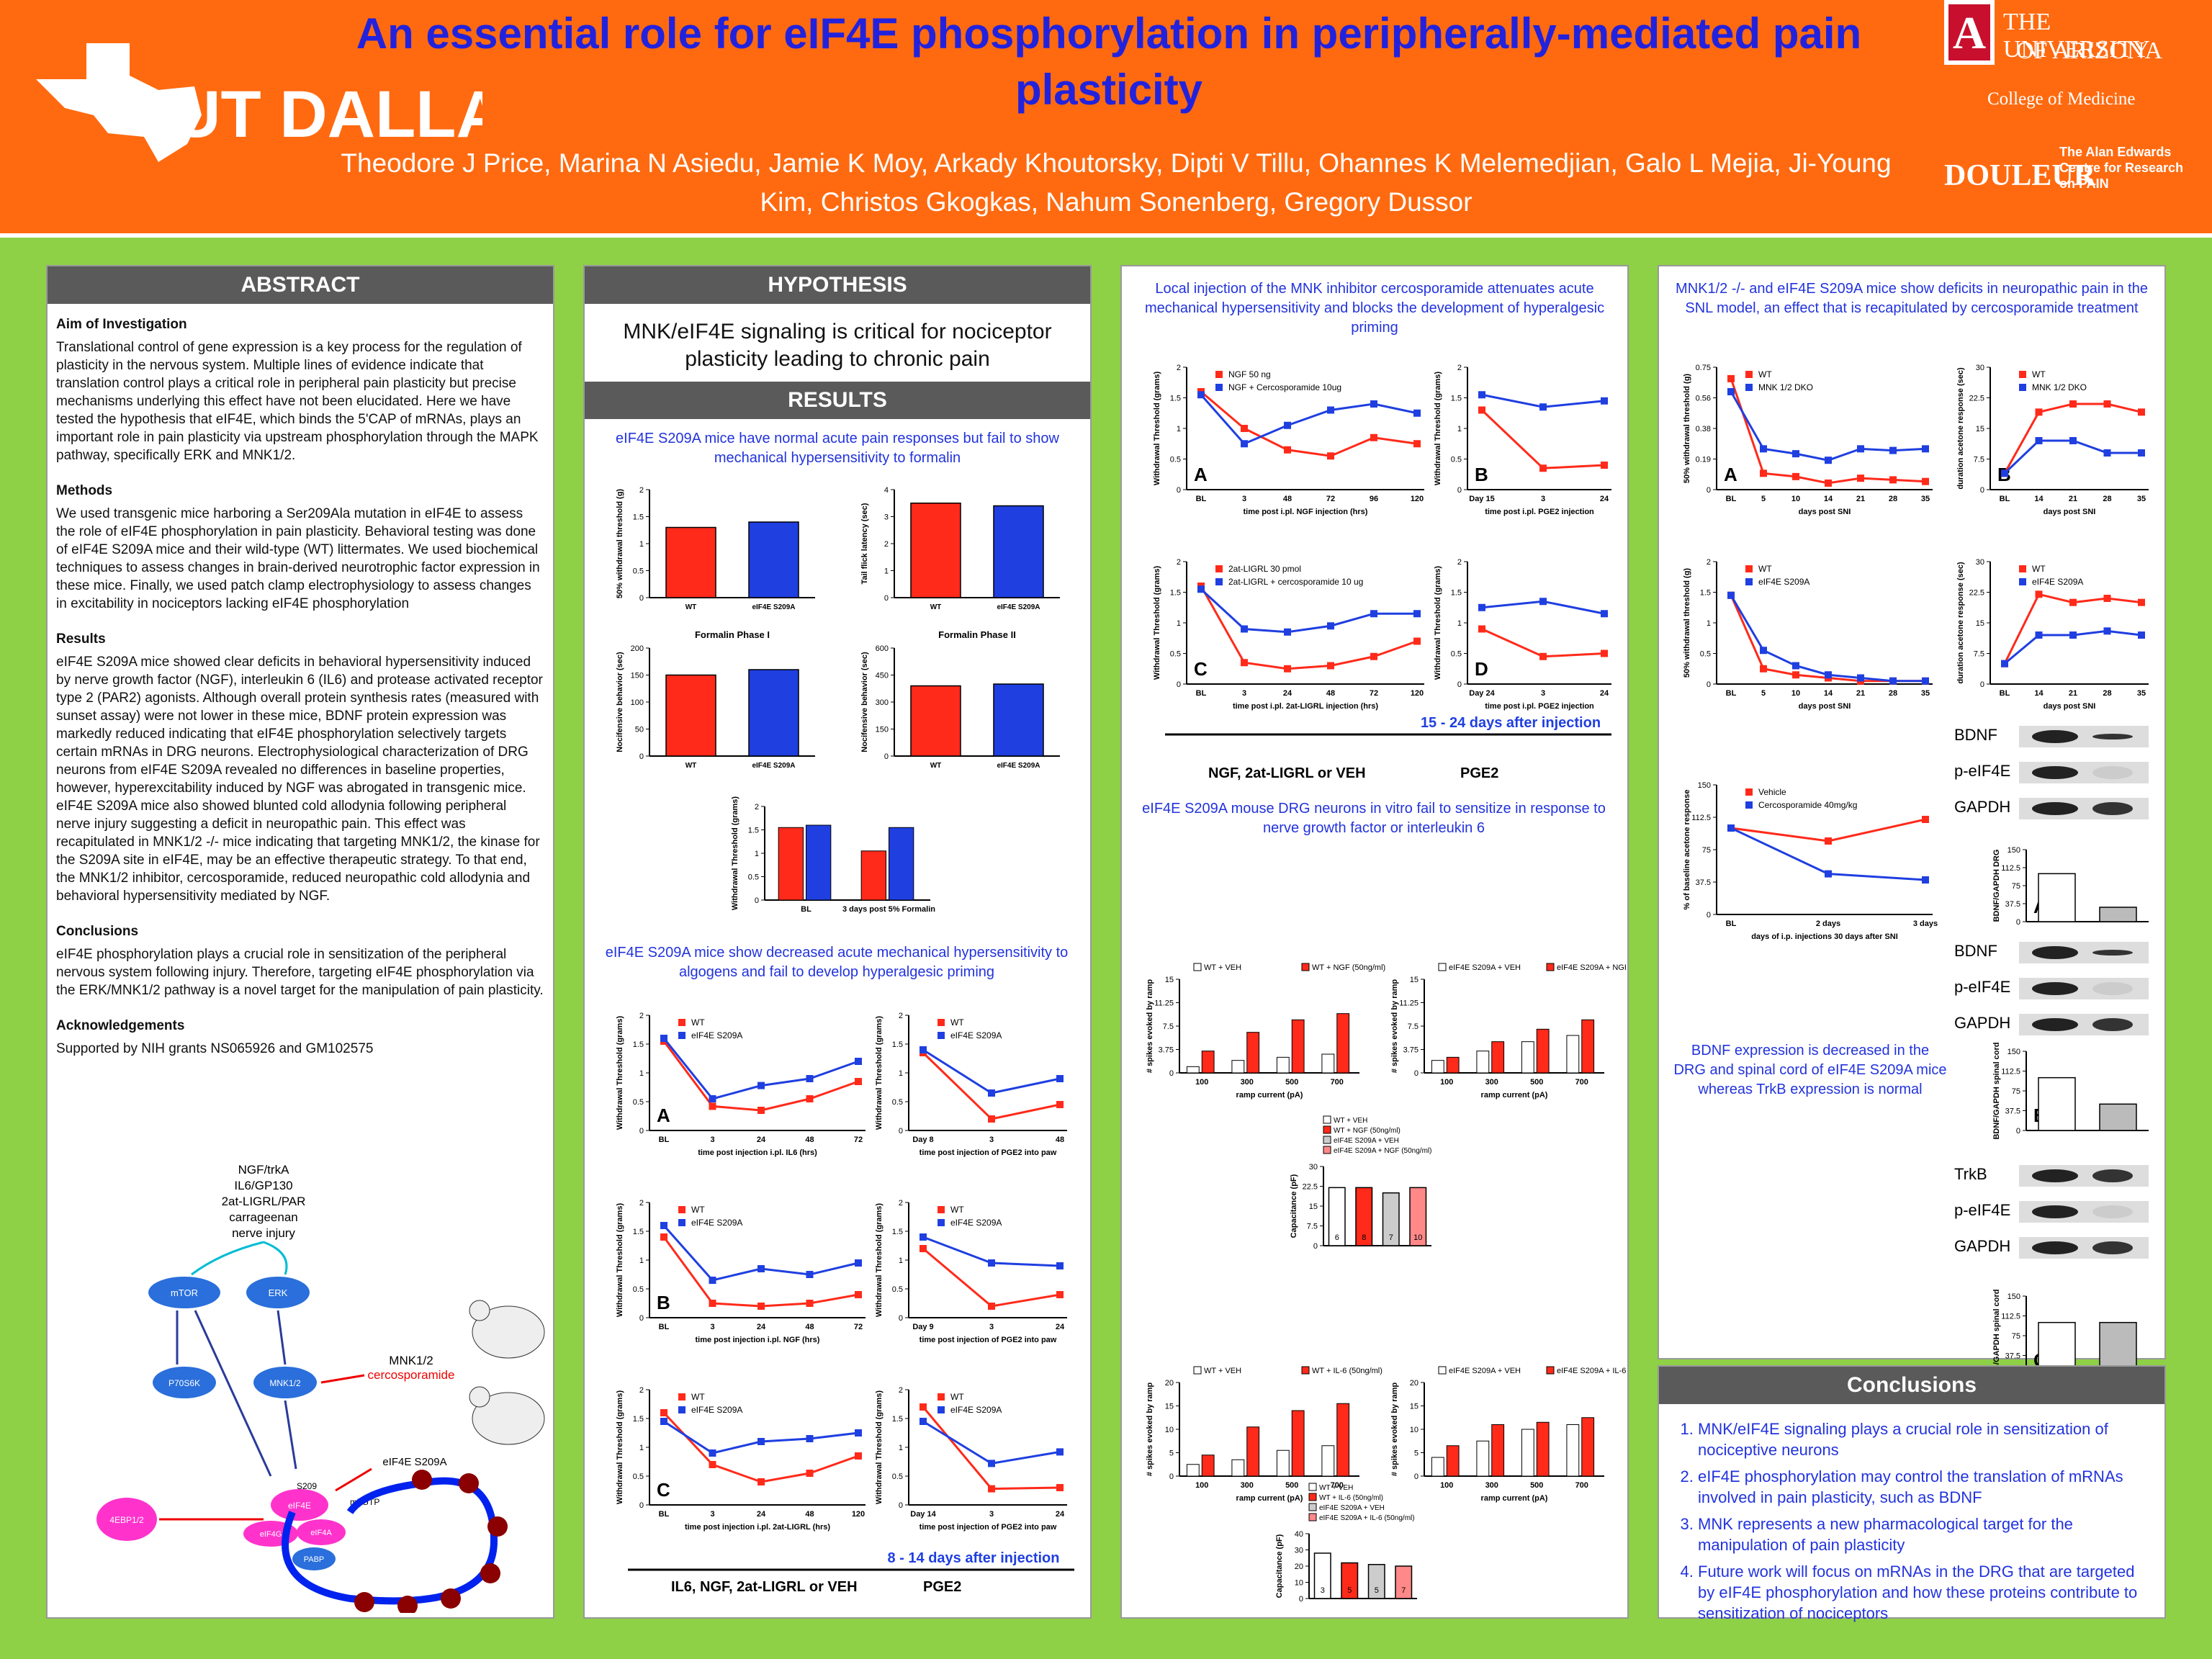 This screenshot has height=1659, width=2212. I want to click on n-label: 5, so click(1349, 1591).